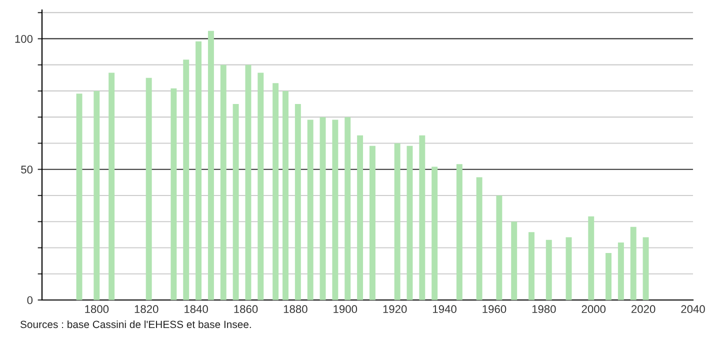 This screenshot has height=340, width=710. I want to click on x-tick-label: 1940, so click(444, 309).